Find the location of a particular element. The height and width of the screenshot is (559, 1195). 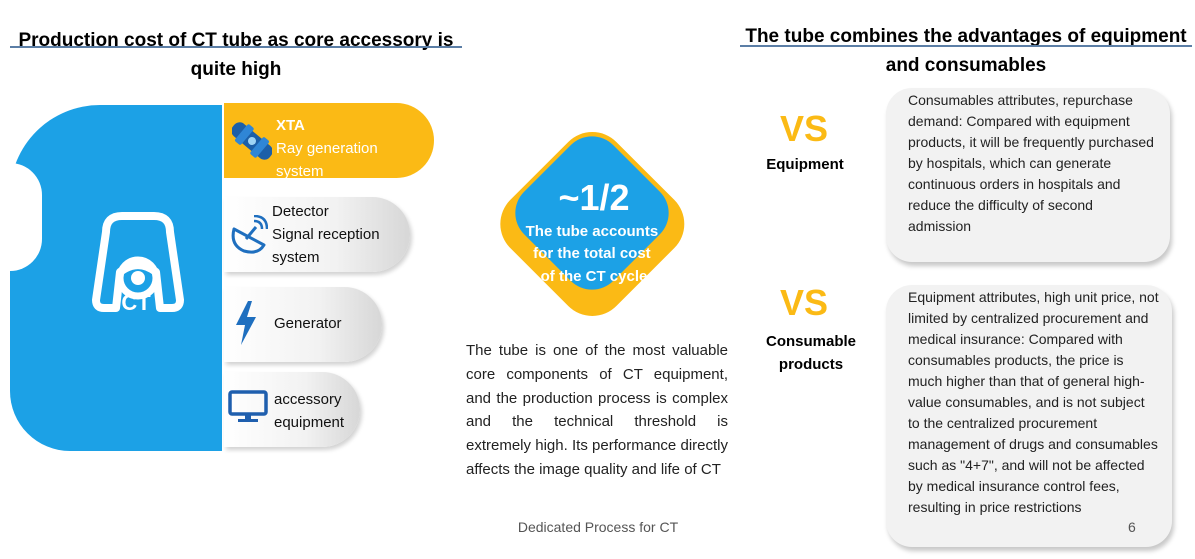

monitor-icon is located at coordinates (248, 406).